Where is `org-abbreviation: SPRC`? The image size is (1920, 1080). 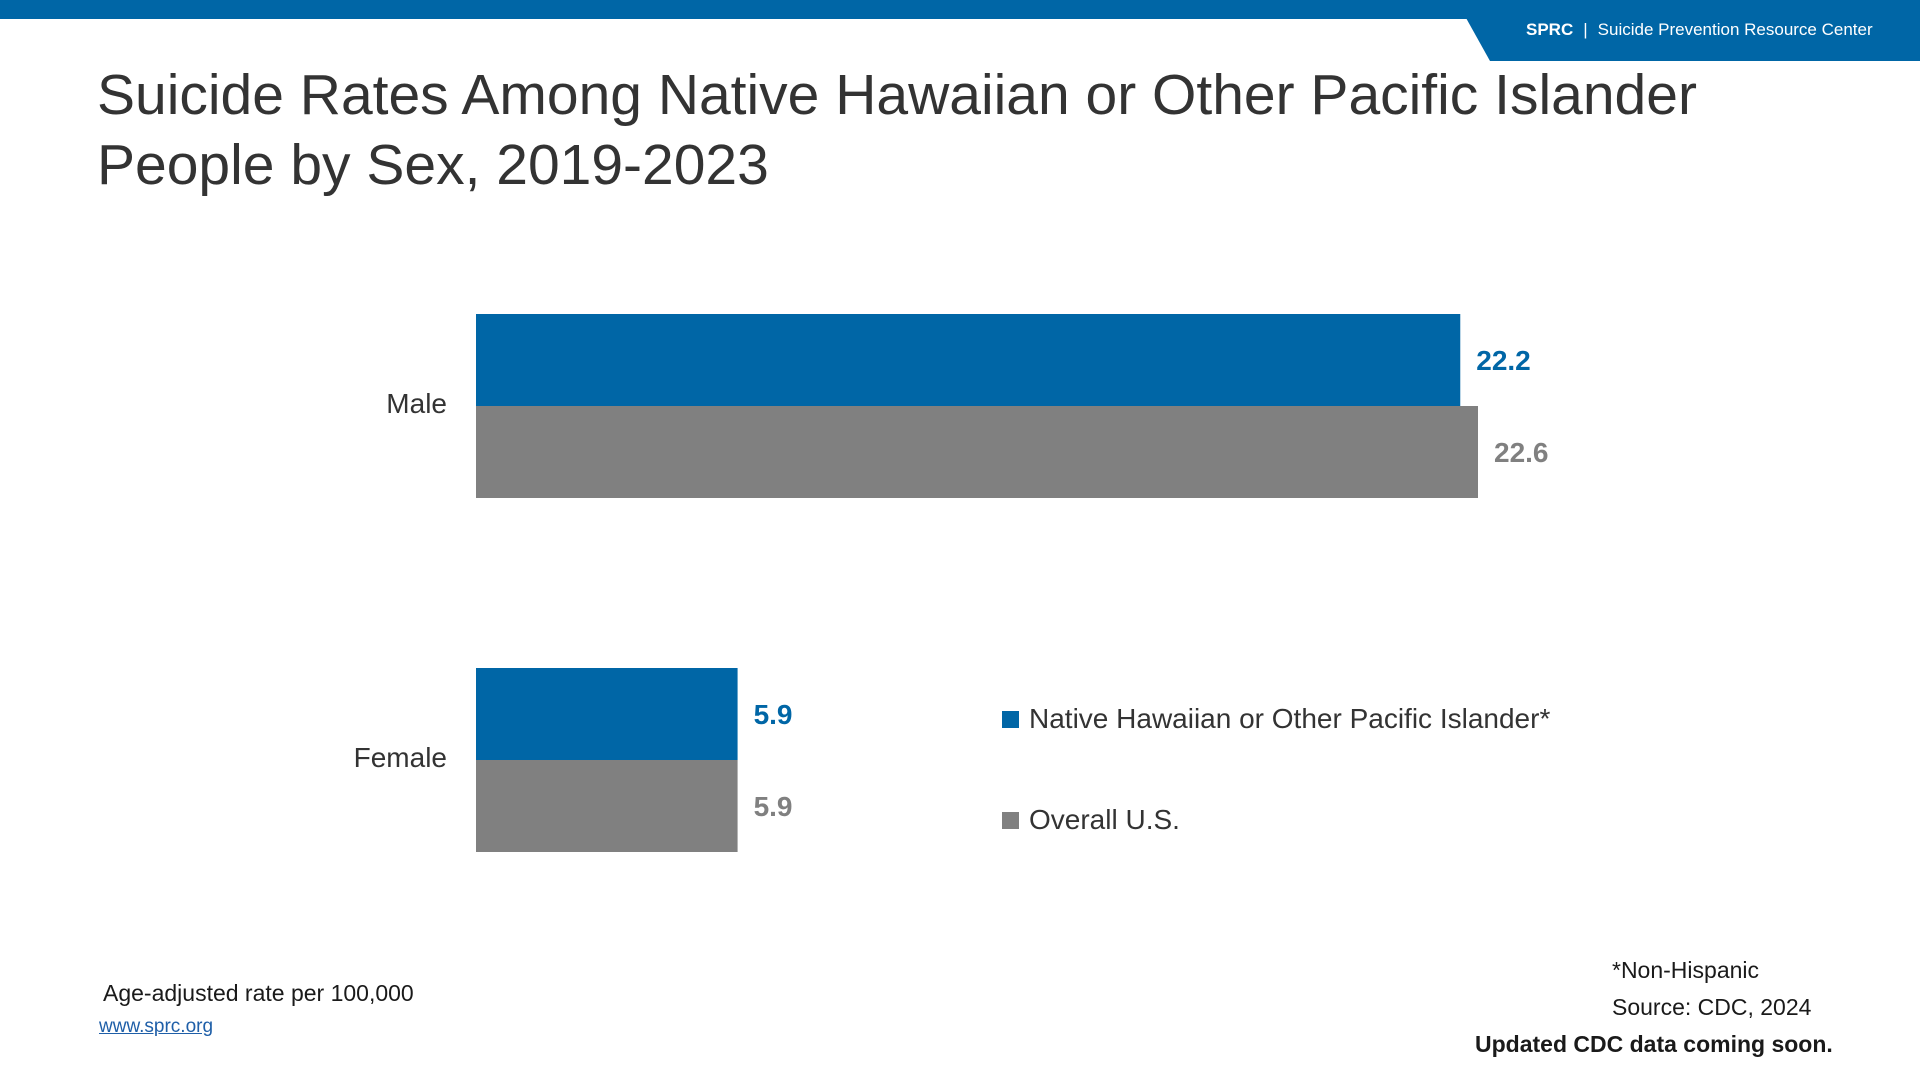
org-abbreviation: SPRC is located at coordinates (1550, 29).